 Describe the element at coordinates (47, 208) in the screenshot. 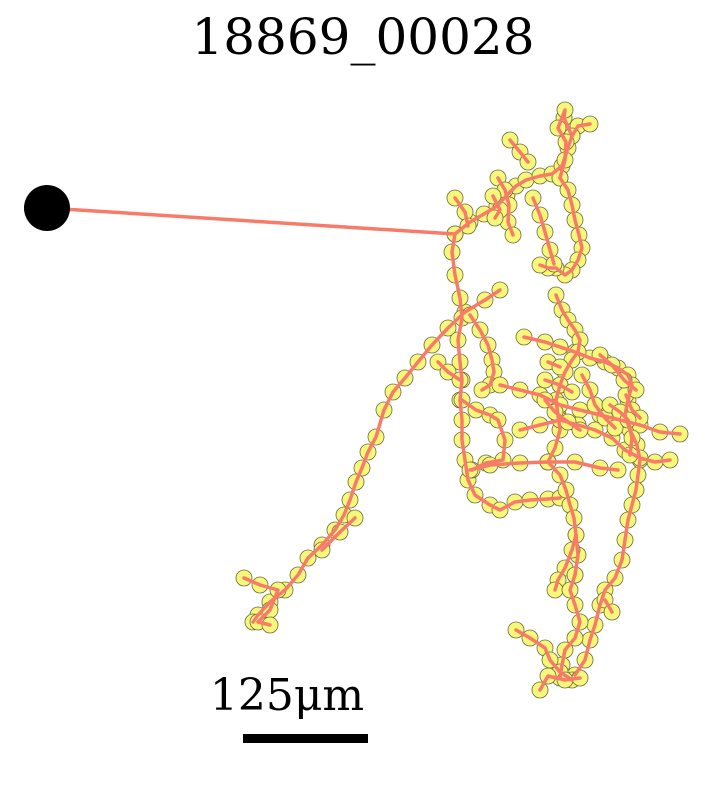

I see `start-marker` at that location.